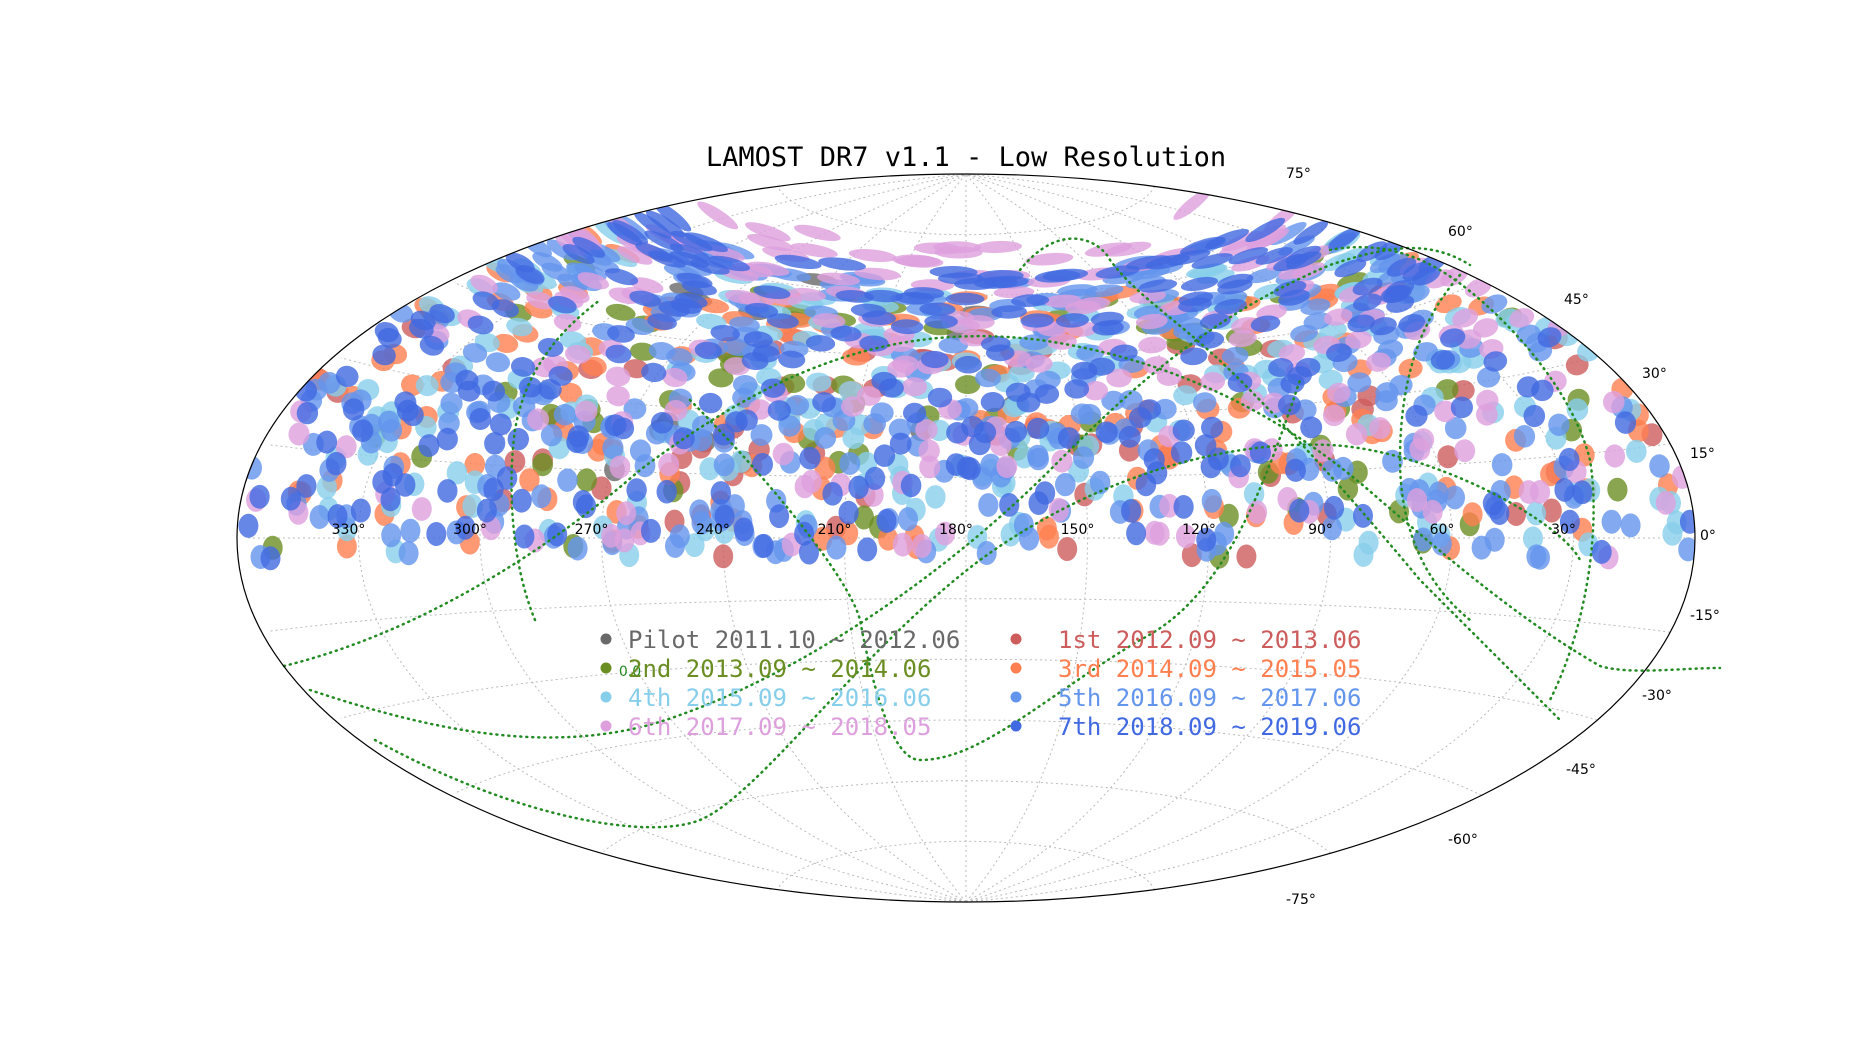 The width and height of the screenshot is (1850, 1050). What do you see at coordinates (1290, 479) in the screenshot?
I see `contour-line` at bounding box center [1290, 479].